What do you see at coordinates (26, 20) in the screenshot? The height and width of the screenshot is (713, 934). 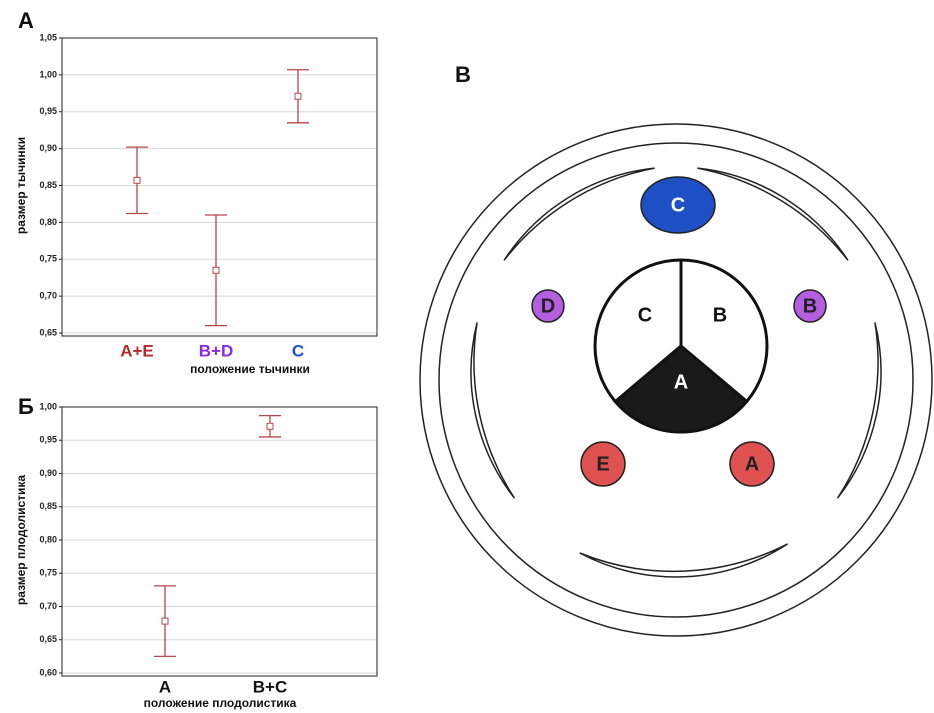 I see `panel-label: А` at bounding box center [26, 20].